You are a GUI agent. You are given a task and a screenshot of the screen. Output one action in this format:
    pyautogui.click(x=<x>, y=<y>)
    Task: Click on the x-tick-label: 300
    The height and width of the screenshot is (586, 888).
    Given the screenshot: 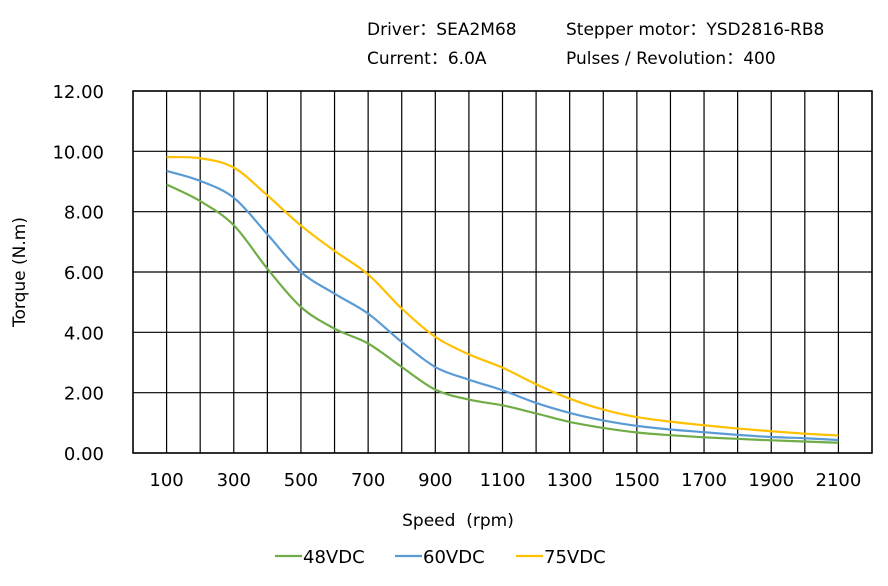 What is the action you would take?
    pyautogui.click(x=234, y=480)
    